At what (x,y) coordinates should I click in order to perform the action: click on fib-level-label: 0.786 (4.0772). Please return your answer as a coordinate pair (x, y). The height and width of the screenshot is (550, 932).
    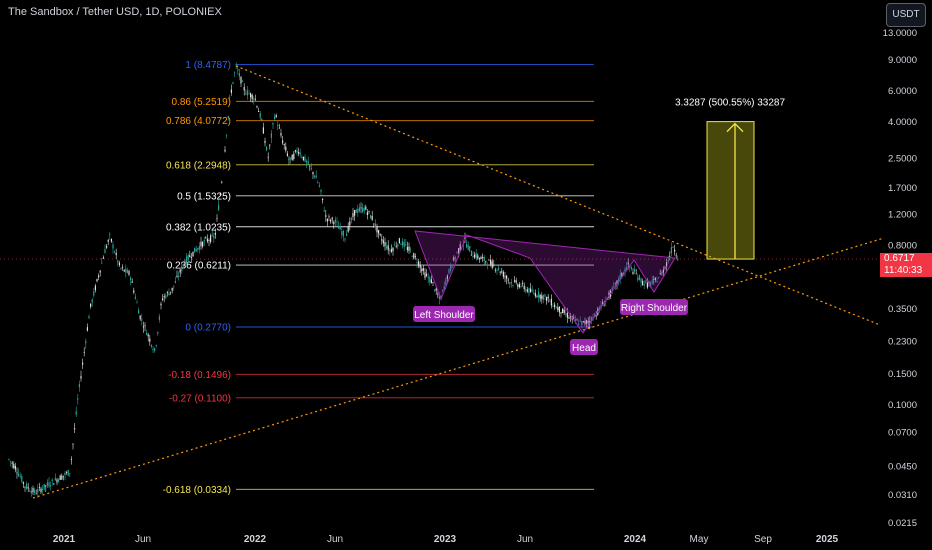
    Looking at the image, I should click on (198, 121).